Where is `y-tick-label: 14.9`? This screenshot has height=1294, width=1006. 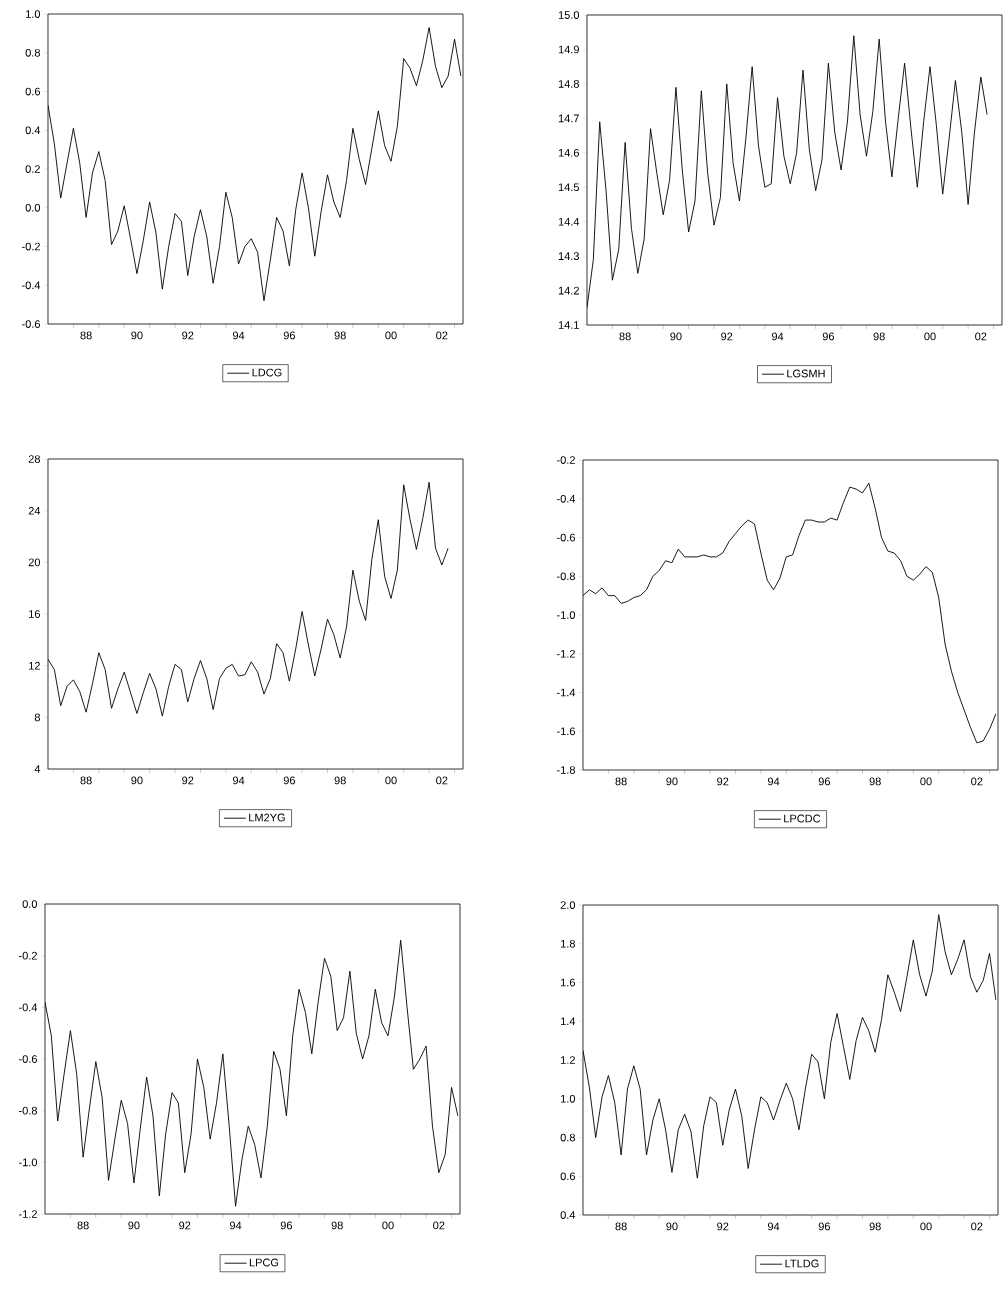 y-tick-label: 14.9 is located at coordinates (568, 49).